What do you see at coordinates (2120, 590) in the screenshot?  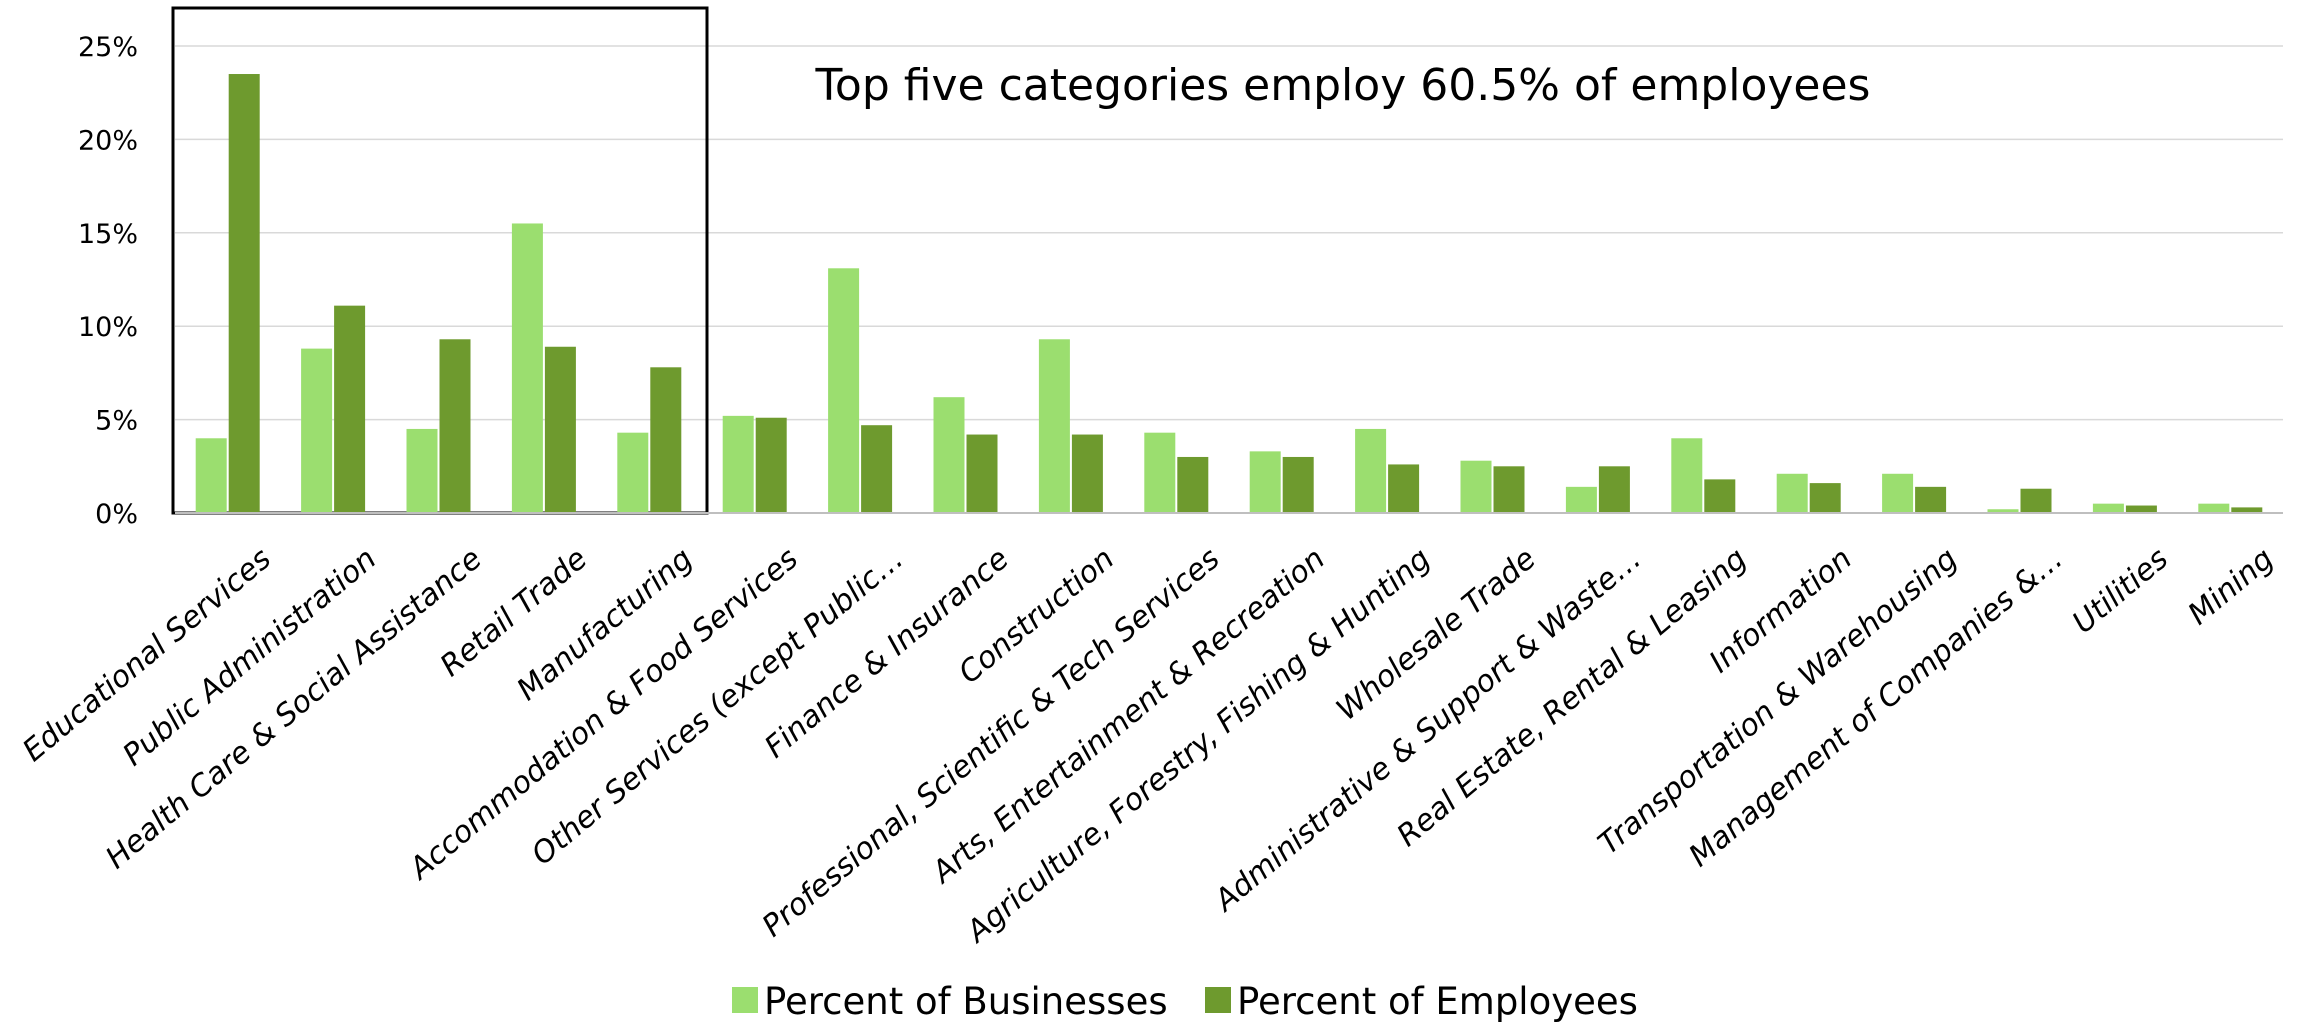 I see `x-category-label: Utilities` at bounding box center [2120, 590].